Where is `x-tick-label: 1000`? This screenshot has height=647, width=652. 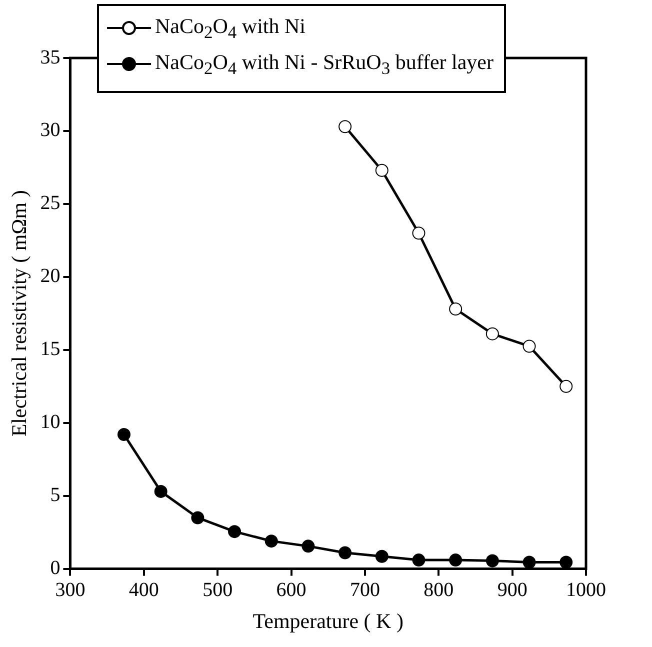
x-tick-label: 1000 is located at coordinates (586, 590).